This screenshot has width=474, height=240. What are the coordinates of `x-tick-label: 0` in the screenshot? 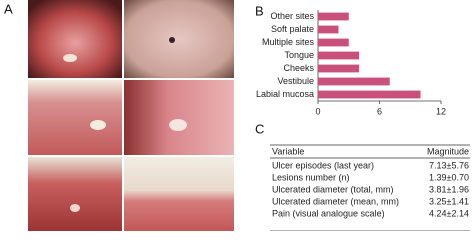 It's located at (317, 111).